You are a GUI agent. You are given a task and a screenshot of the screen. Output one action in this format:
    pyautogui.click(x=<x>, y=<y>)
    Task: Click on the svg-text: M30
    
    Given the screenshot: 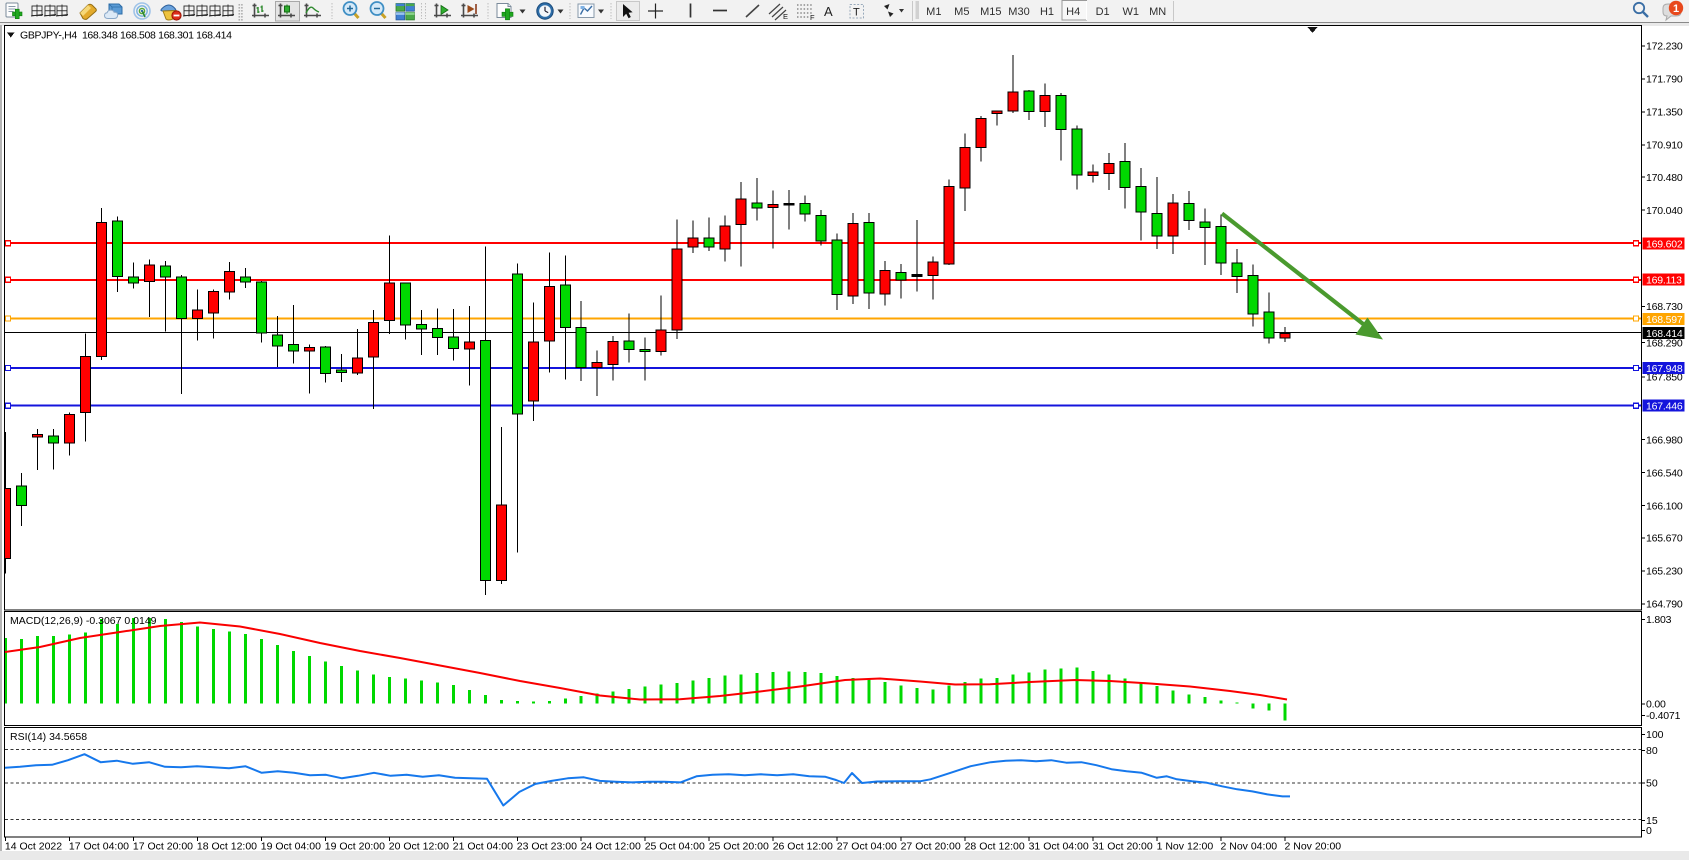 What is the action you would take?
    pyautogui.click(x=1018, y=12)
    